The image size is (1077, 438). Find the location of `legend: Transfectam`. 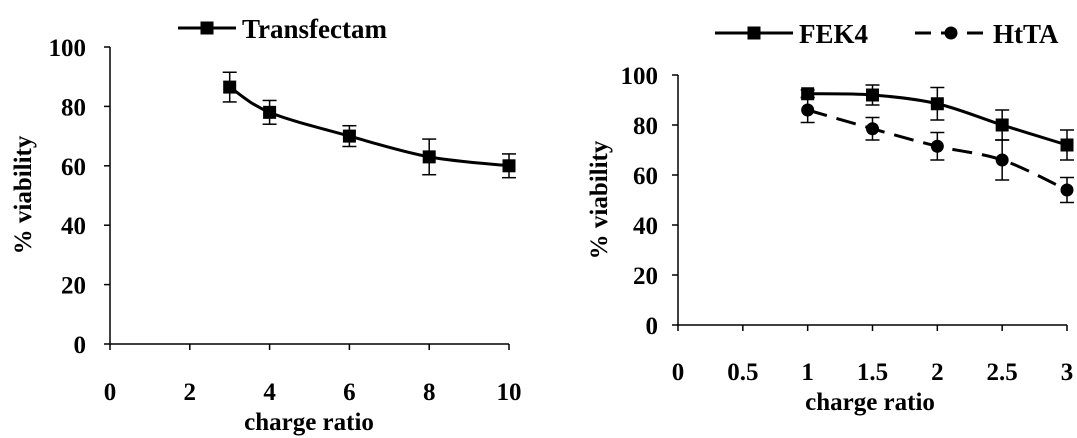

legend: Transfectam is located at coordinates (282, 29).